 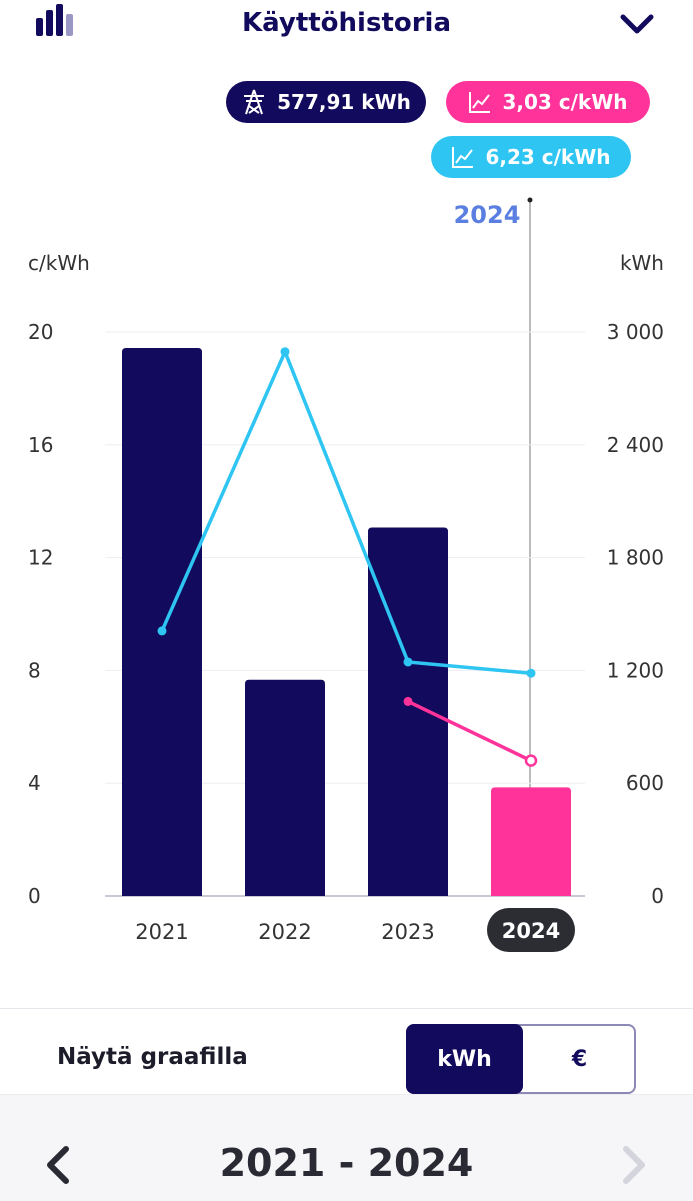 I want to click on unit-toggle: kWh €, so click(x=521, y=1059).